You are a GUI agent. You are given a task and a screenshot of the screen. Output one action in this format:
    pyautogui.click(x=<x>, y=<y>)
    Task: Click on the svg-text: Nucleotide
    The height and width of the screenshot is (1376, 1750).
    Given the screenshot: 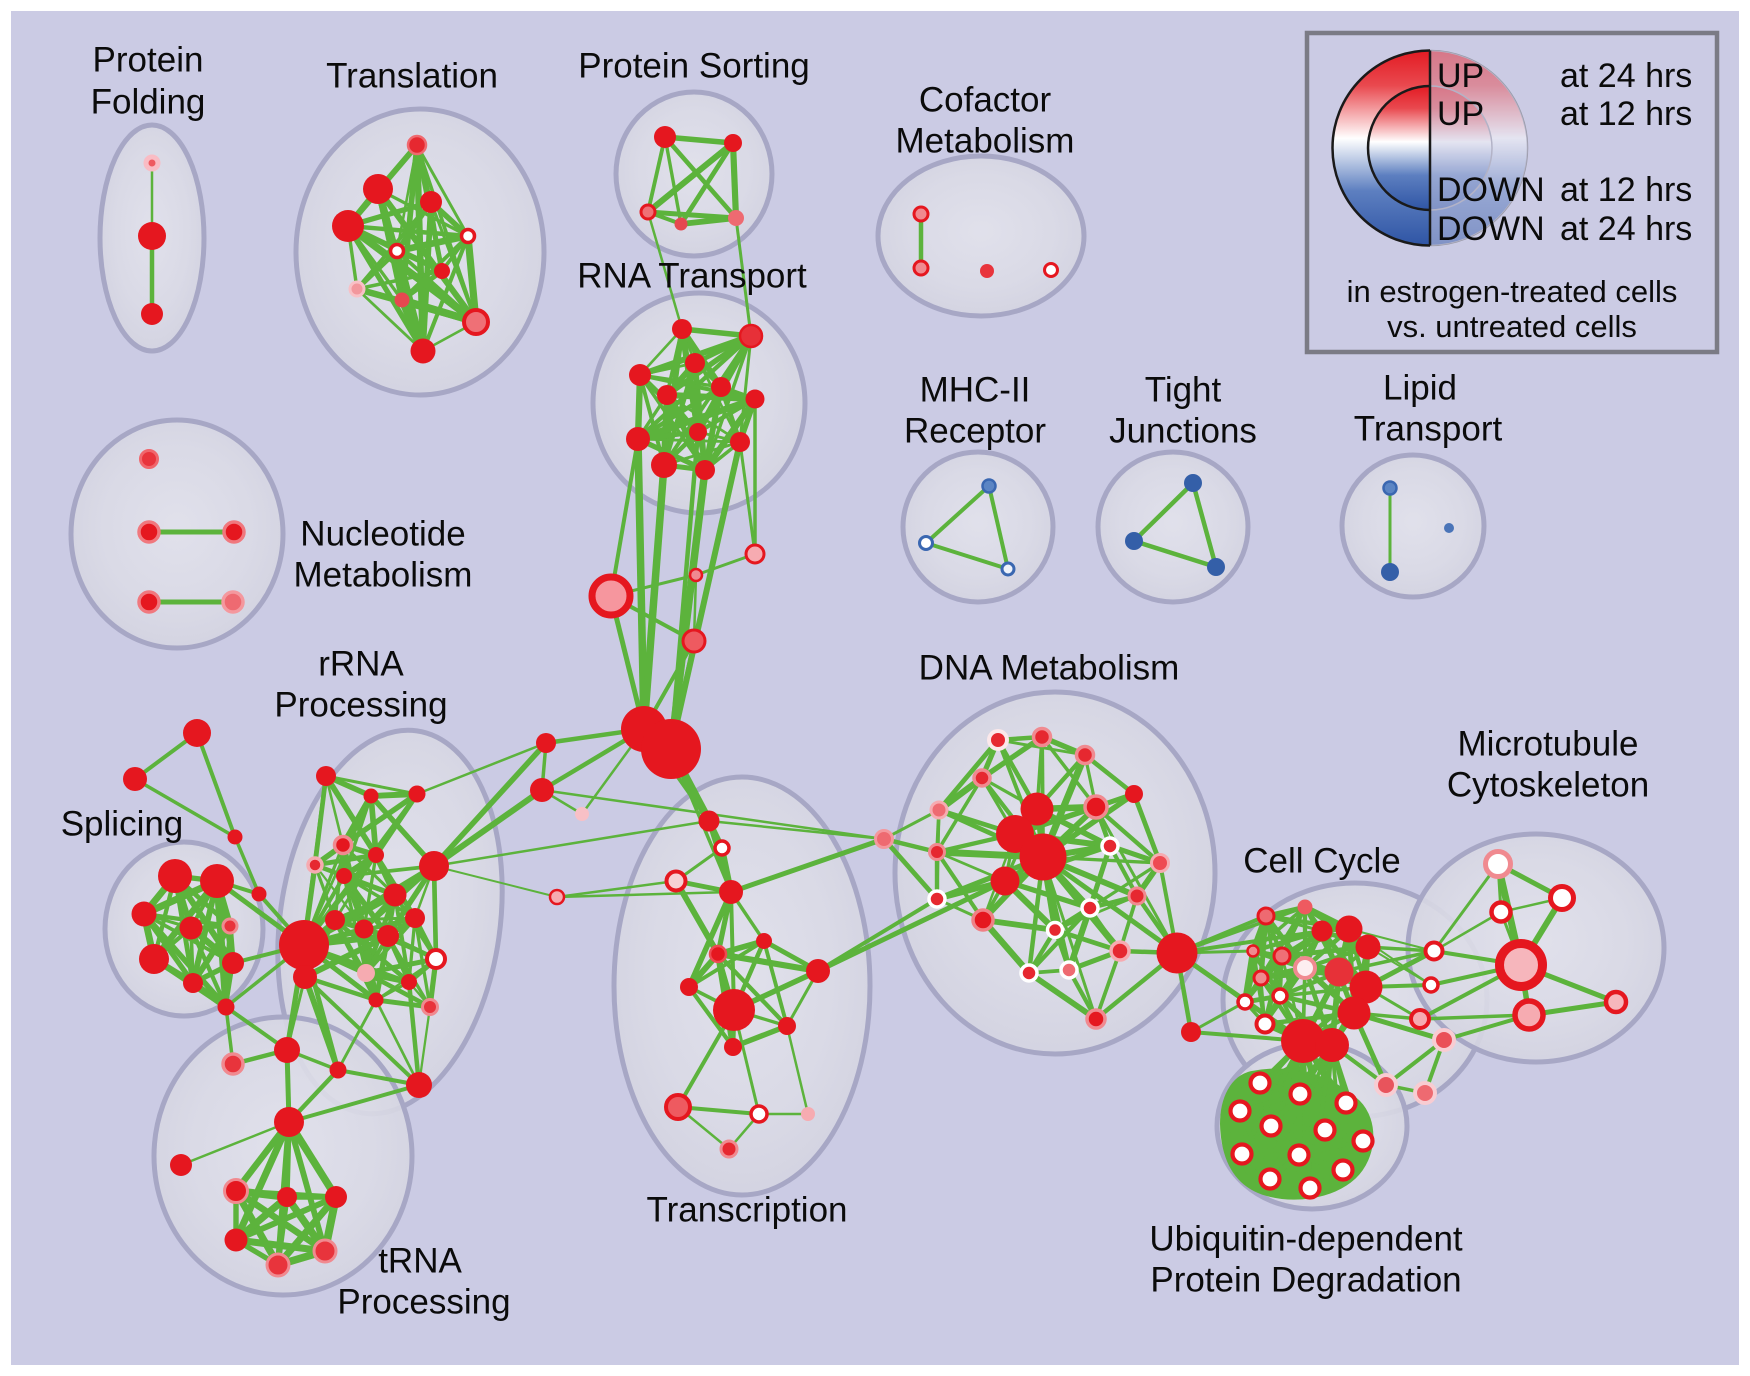 What is the action you would take?
    pyautogui.click(x=382, y=533)
    